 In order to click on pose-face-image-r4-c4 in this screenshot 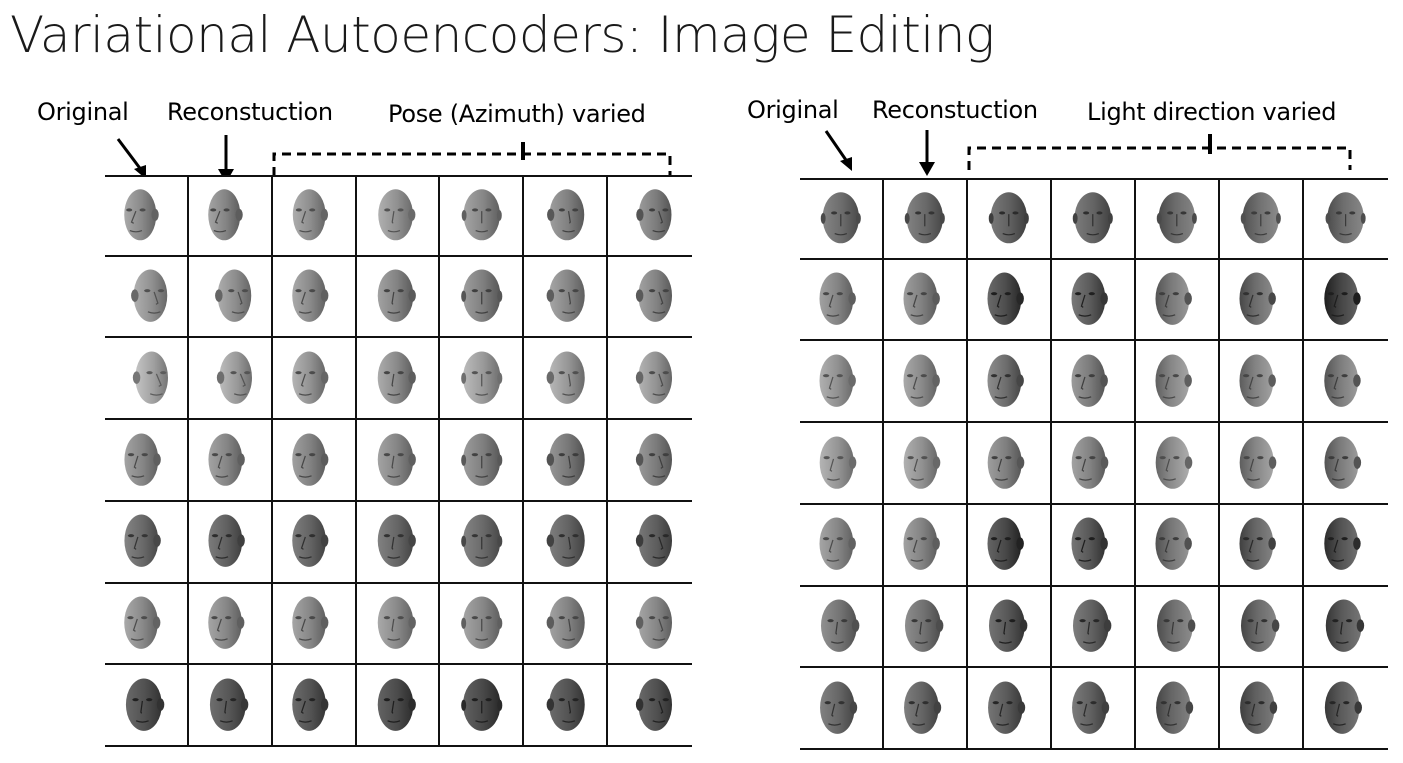, I will do `click(396, 459)`.